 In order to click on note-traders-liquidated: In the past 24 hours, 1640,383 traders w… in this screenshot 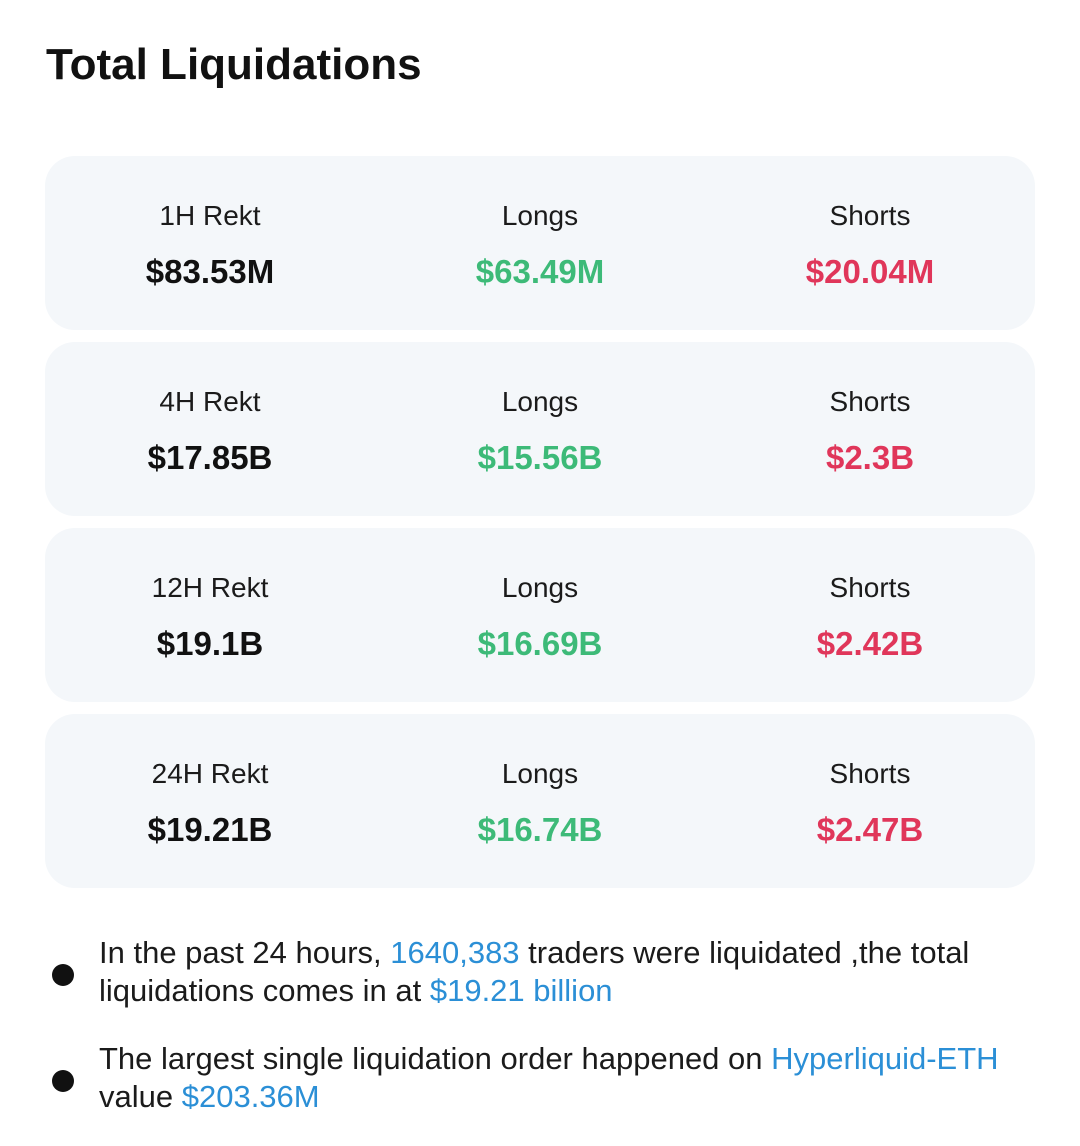, I will do `click(547, 972)`.